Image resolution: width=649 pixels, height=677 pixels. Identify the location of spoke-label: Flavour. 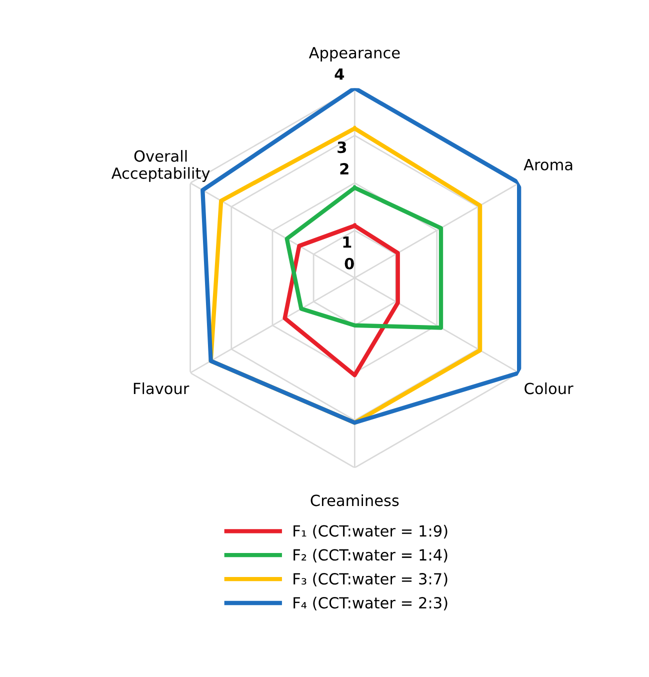
(162, 388).